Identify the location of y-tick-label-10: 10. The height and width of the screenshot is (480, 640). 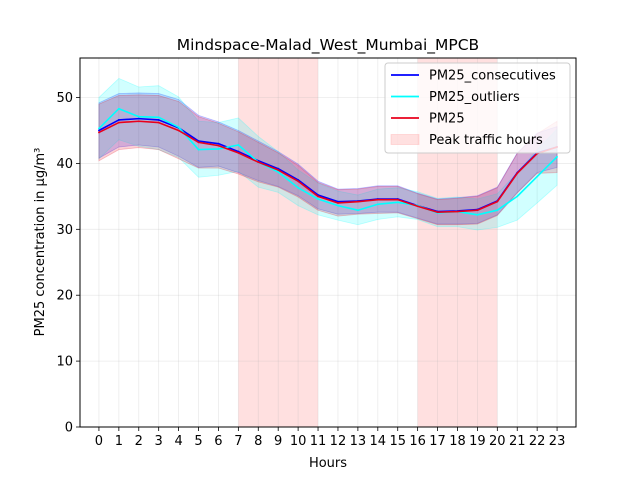
(64, 362).